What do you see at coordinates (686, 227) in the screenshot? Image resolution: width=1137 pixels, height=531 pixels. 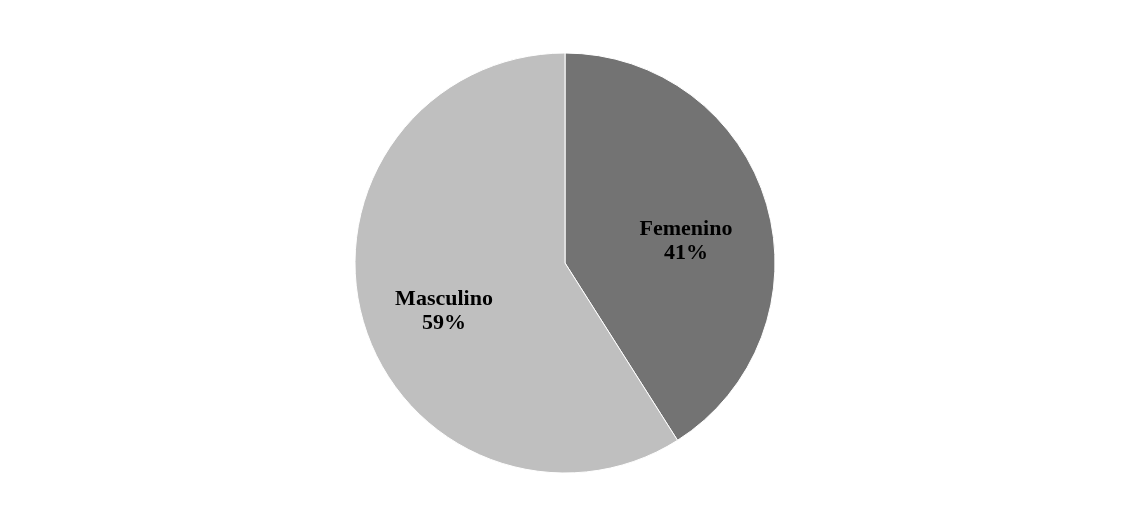 I see `slice-label: Femenino` at bounding box center [686, 227].